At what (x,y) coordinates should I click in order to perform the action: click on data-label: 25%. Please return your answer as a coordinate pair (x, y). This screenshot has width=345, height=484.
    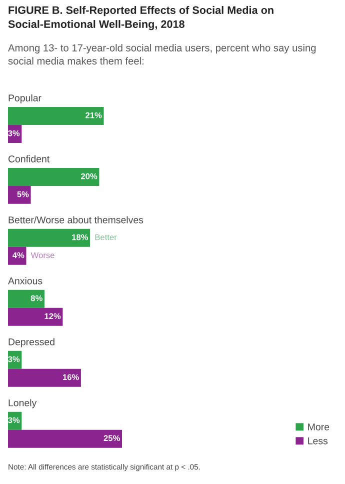
    Looking at the image, I should click on (112, 438).